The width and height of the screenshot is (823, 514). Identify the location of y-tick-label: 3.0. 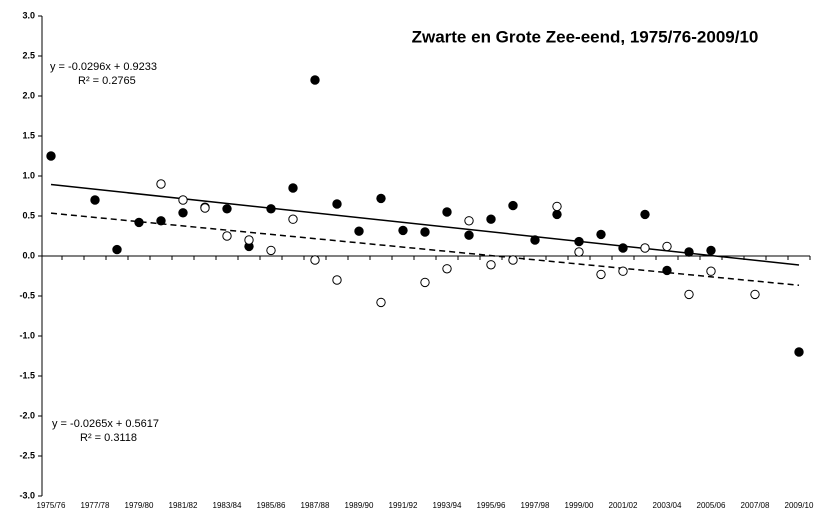
(28, 15).